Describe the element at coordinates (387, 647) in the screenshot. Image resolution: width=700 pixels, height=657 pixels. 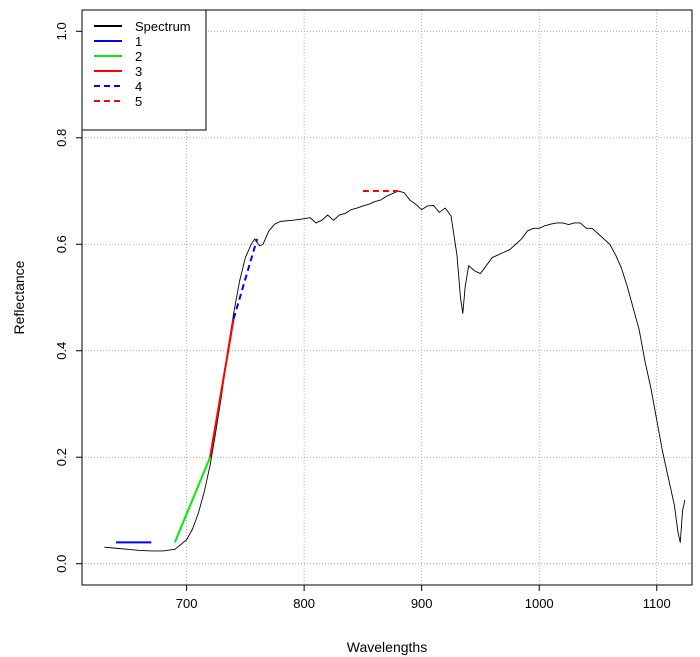
I see `x-axis-title: Wavelengths` at that location.